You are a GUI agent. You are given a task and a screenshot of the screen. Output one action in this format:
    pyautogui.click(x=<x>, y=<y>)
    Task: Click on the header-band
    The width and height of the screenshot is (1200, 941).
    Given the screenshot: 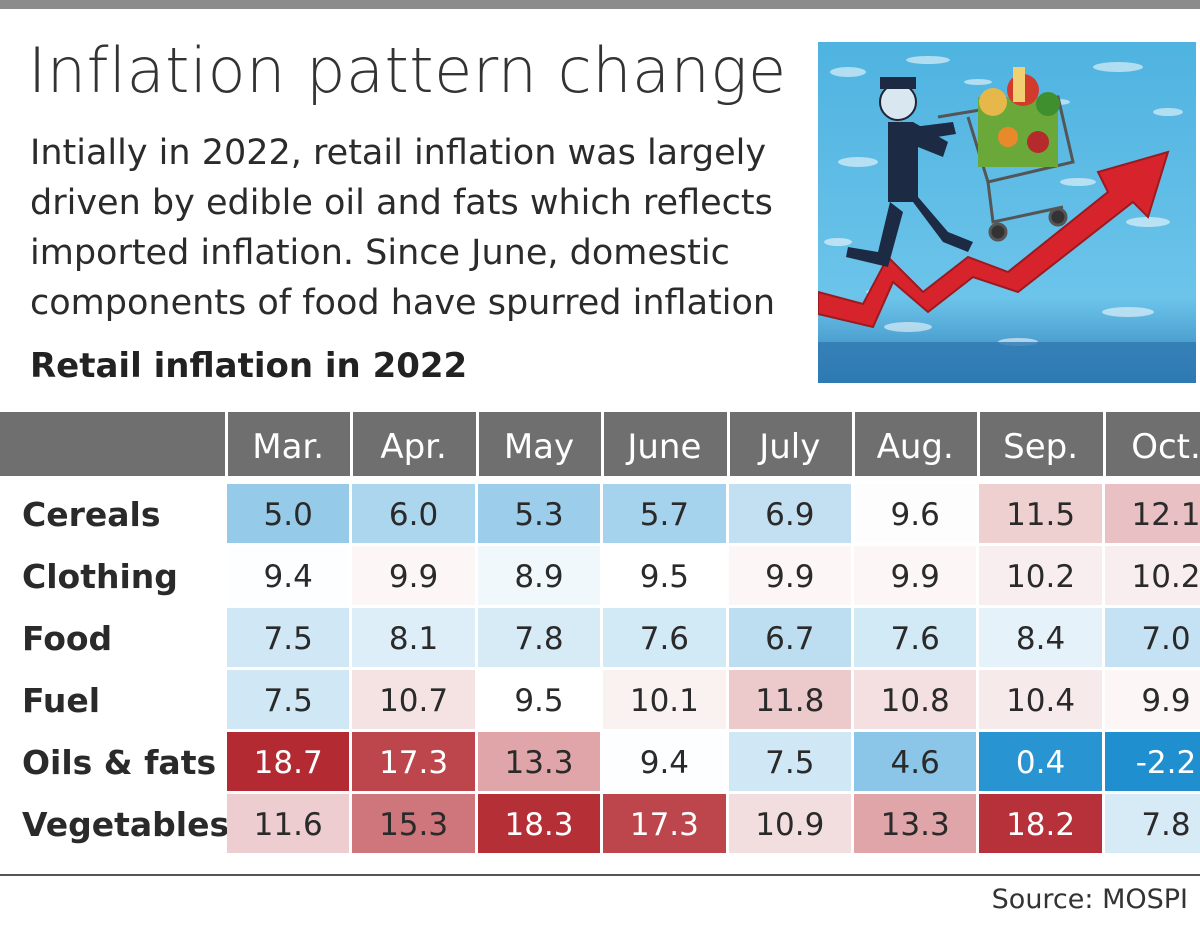 What is the action you would take?
    pyautogui.click(x=600, y=444)
    